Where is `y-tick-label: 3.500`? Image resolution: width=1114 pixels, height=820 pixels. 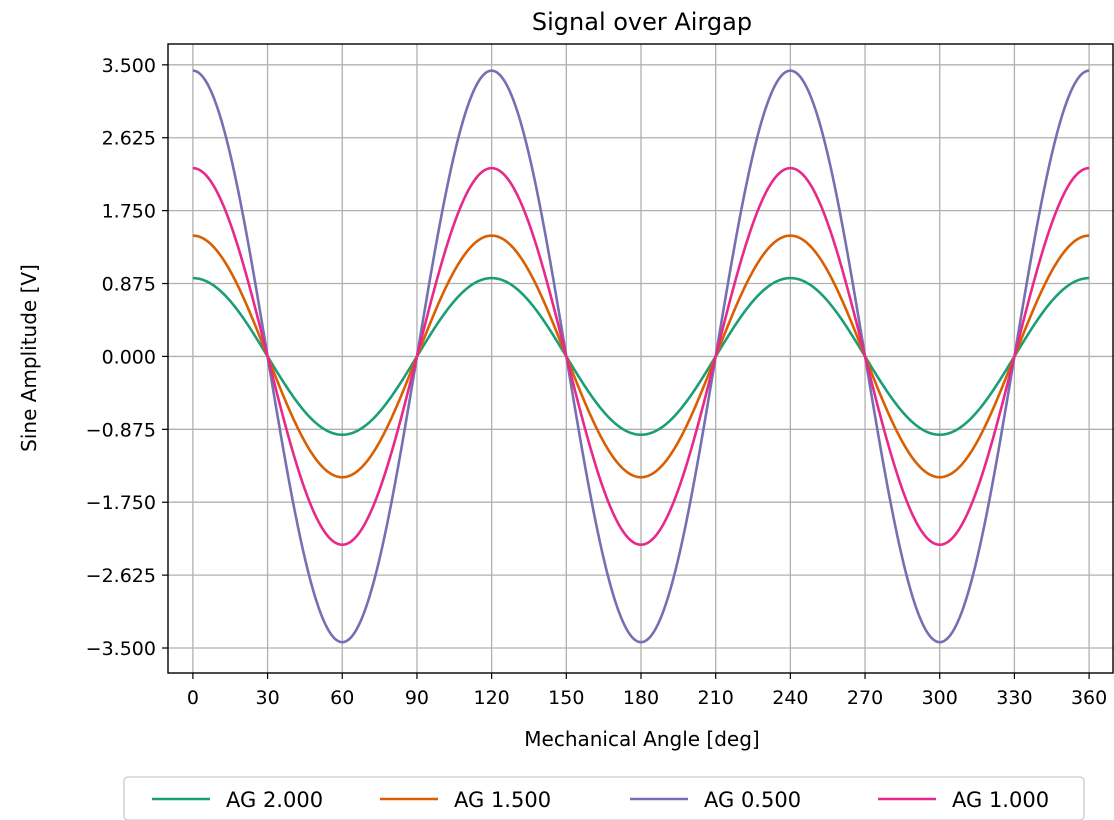
y-tick-label: 3.500 is located at coordinates (129, 66).